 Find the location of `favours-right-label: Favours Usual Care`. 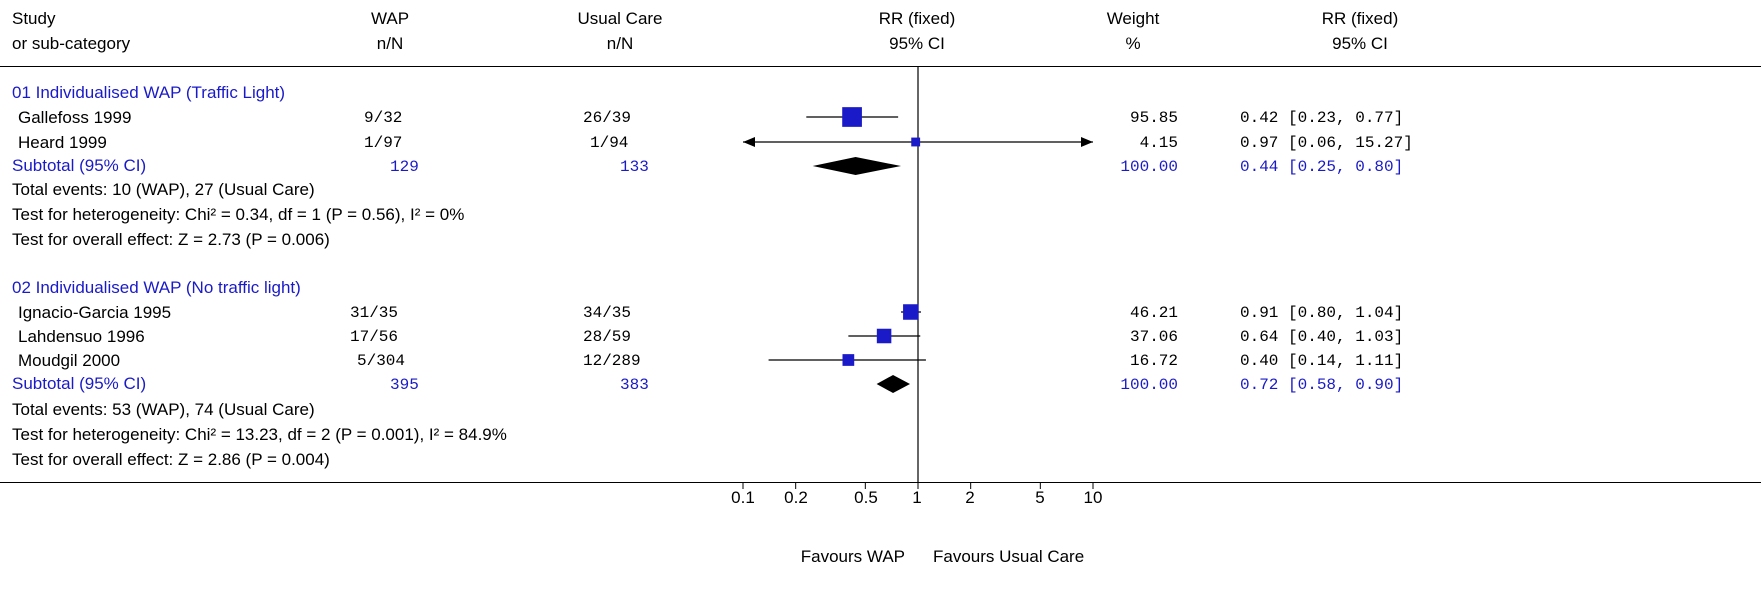

favours-right-label: Favours Usual Care is located at coordinates (1009, 556).